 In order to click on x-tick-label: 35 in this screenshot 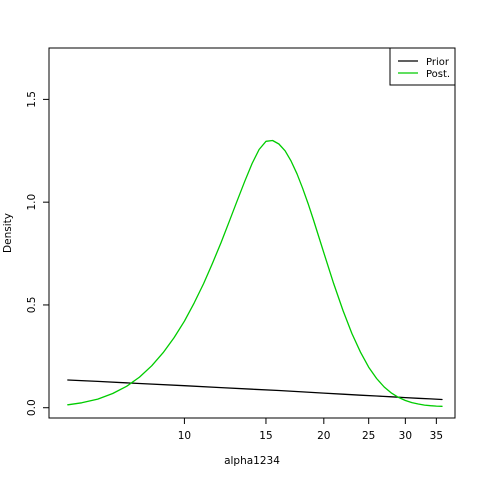, I will do `click(436, 436)`.